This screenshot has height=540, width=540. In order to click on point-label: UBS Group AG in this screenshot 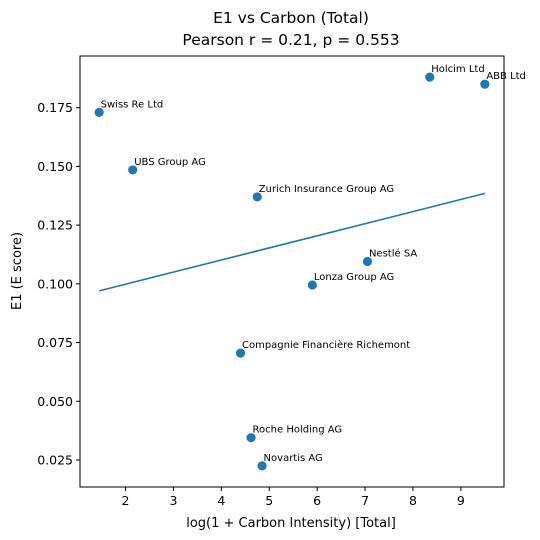, I will do `click(170, 162)`.